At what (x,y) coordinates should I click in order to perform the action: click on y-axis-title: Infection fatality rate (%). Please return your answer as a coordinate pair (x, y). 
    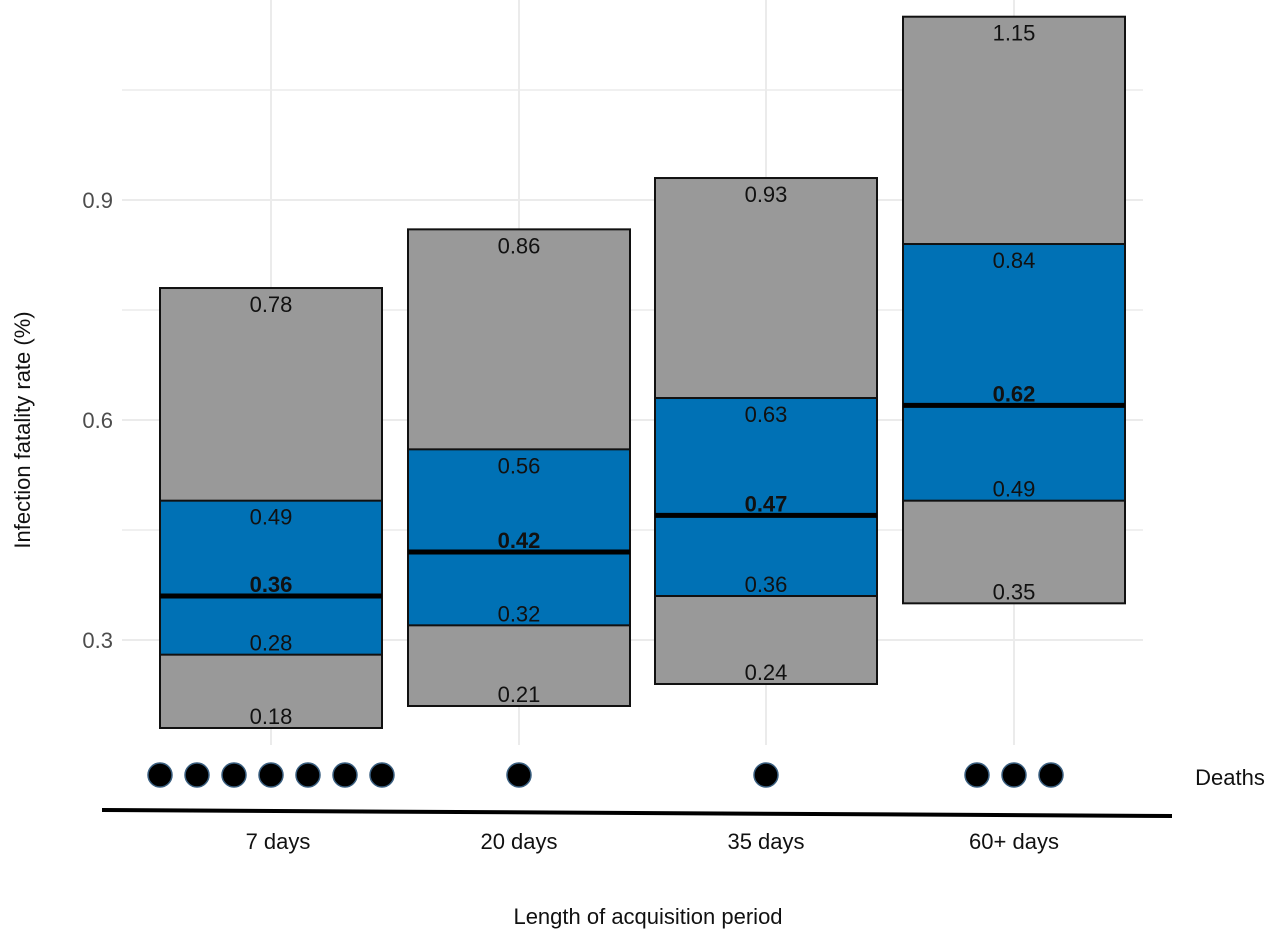
    Looking at the image, I should click on (22, 429).